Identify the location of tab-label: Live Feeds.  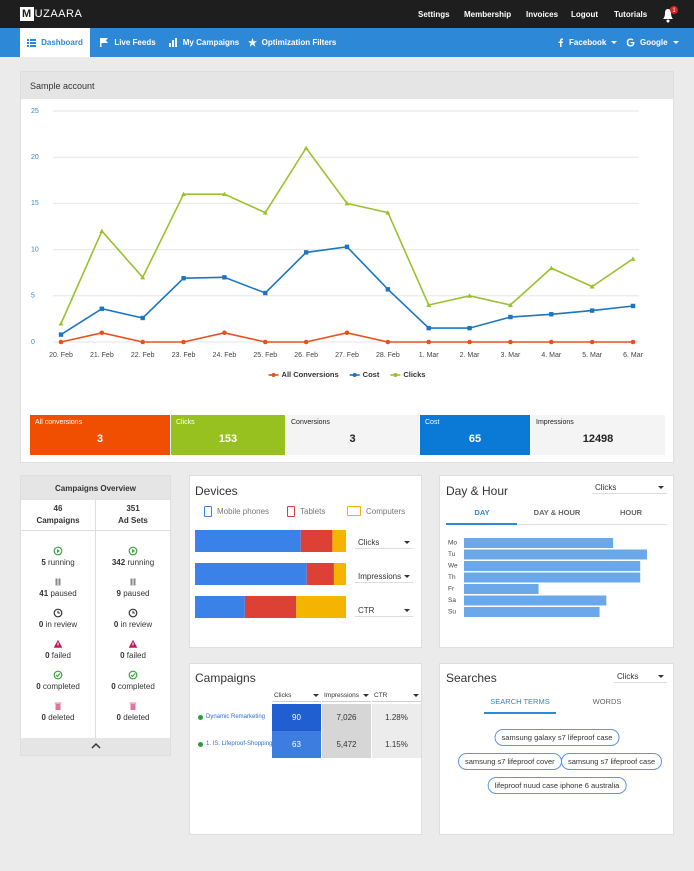
(135, 42).